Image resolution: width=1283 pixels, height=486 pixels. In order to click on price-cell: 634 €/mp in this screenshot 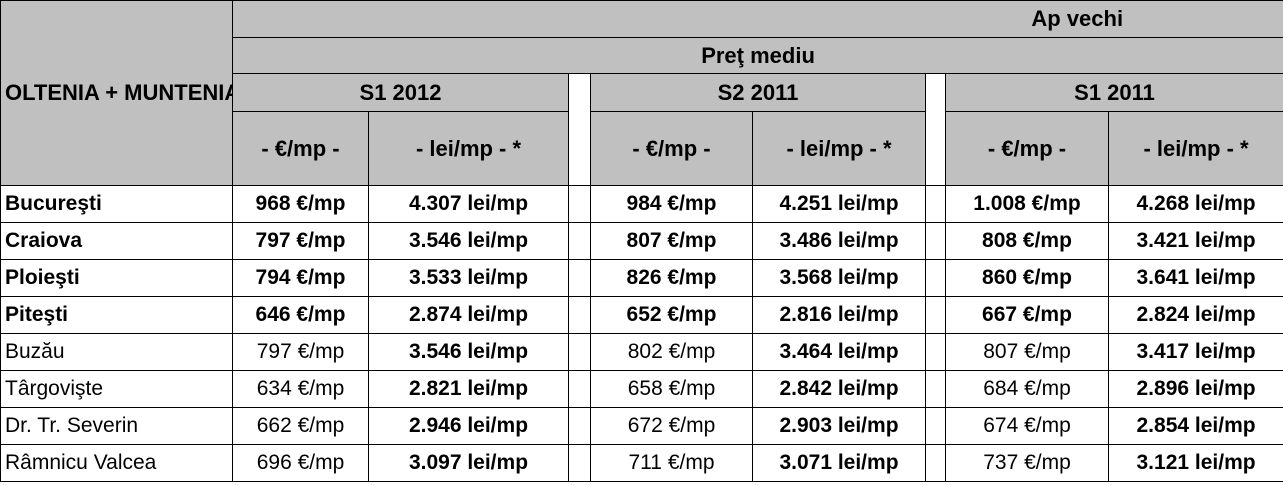, I will do `click(300, 389)`.